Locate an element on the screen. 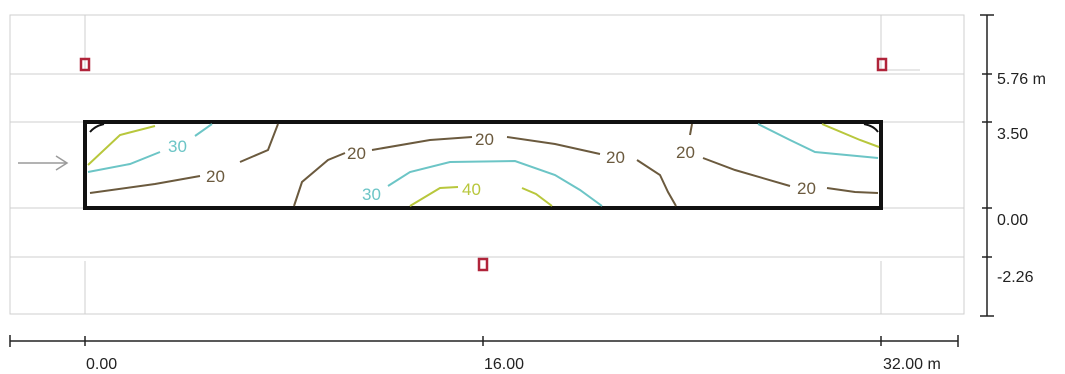 Image resolution: width=1065 pixels, height=374 pixels. y-axis is located at coordinates (987, 165).